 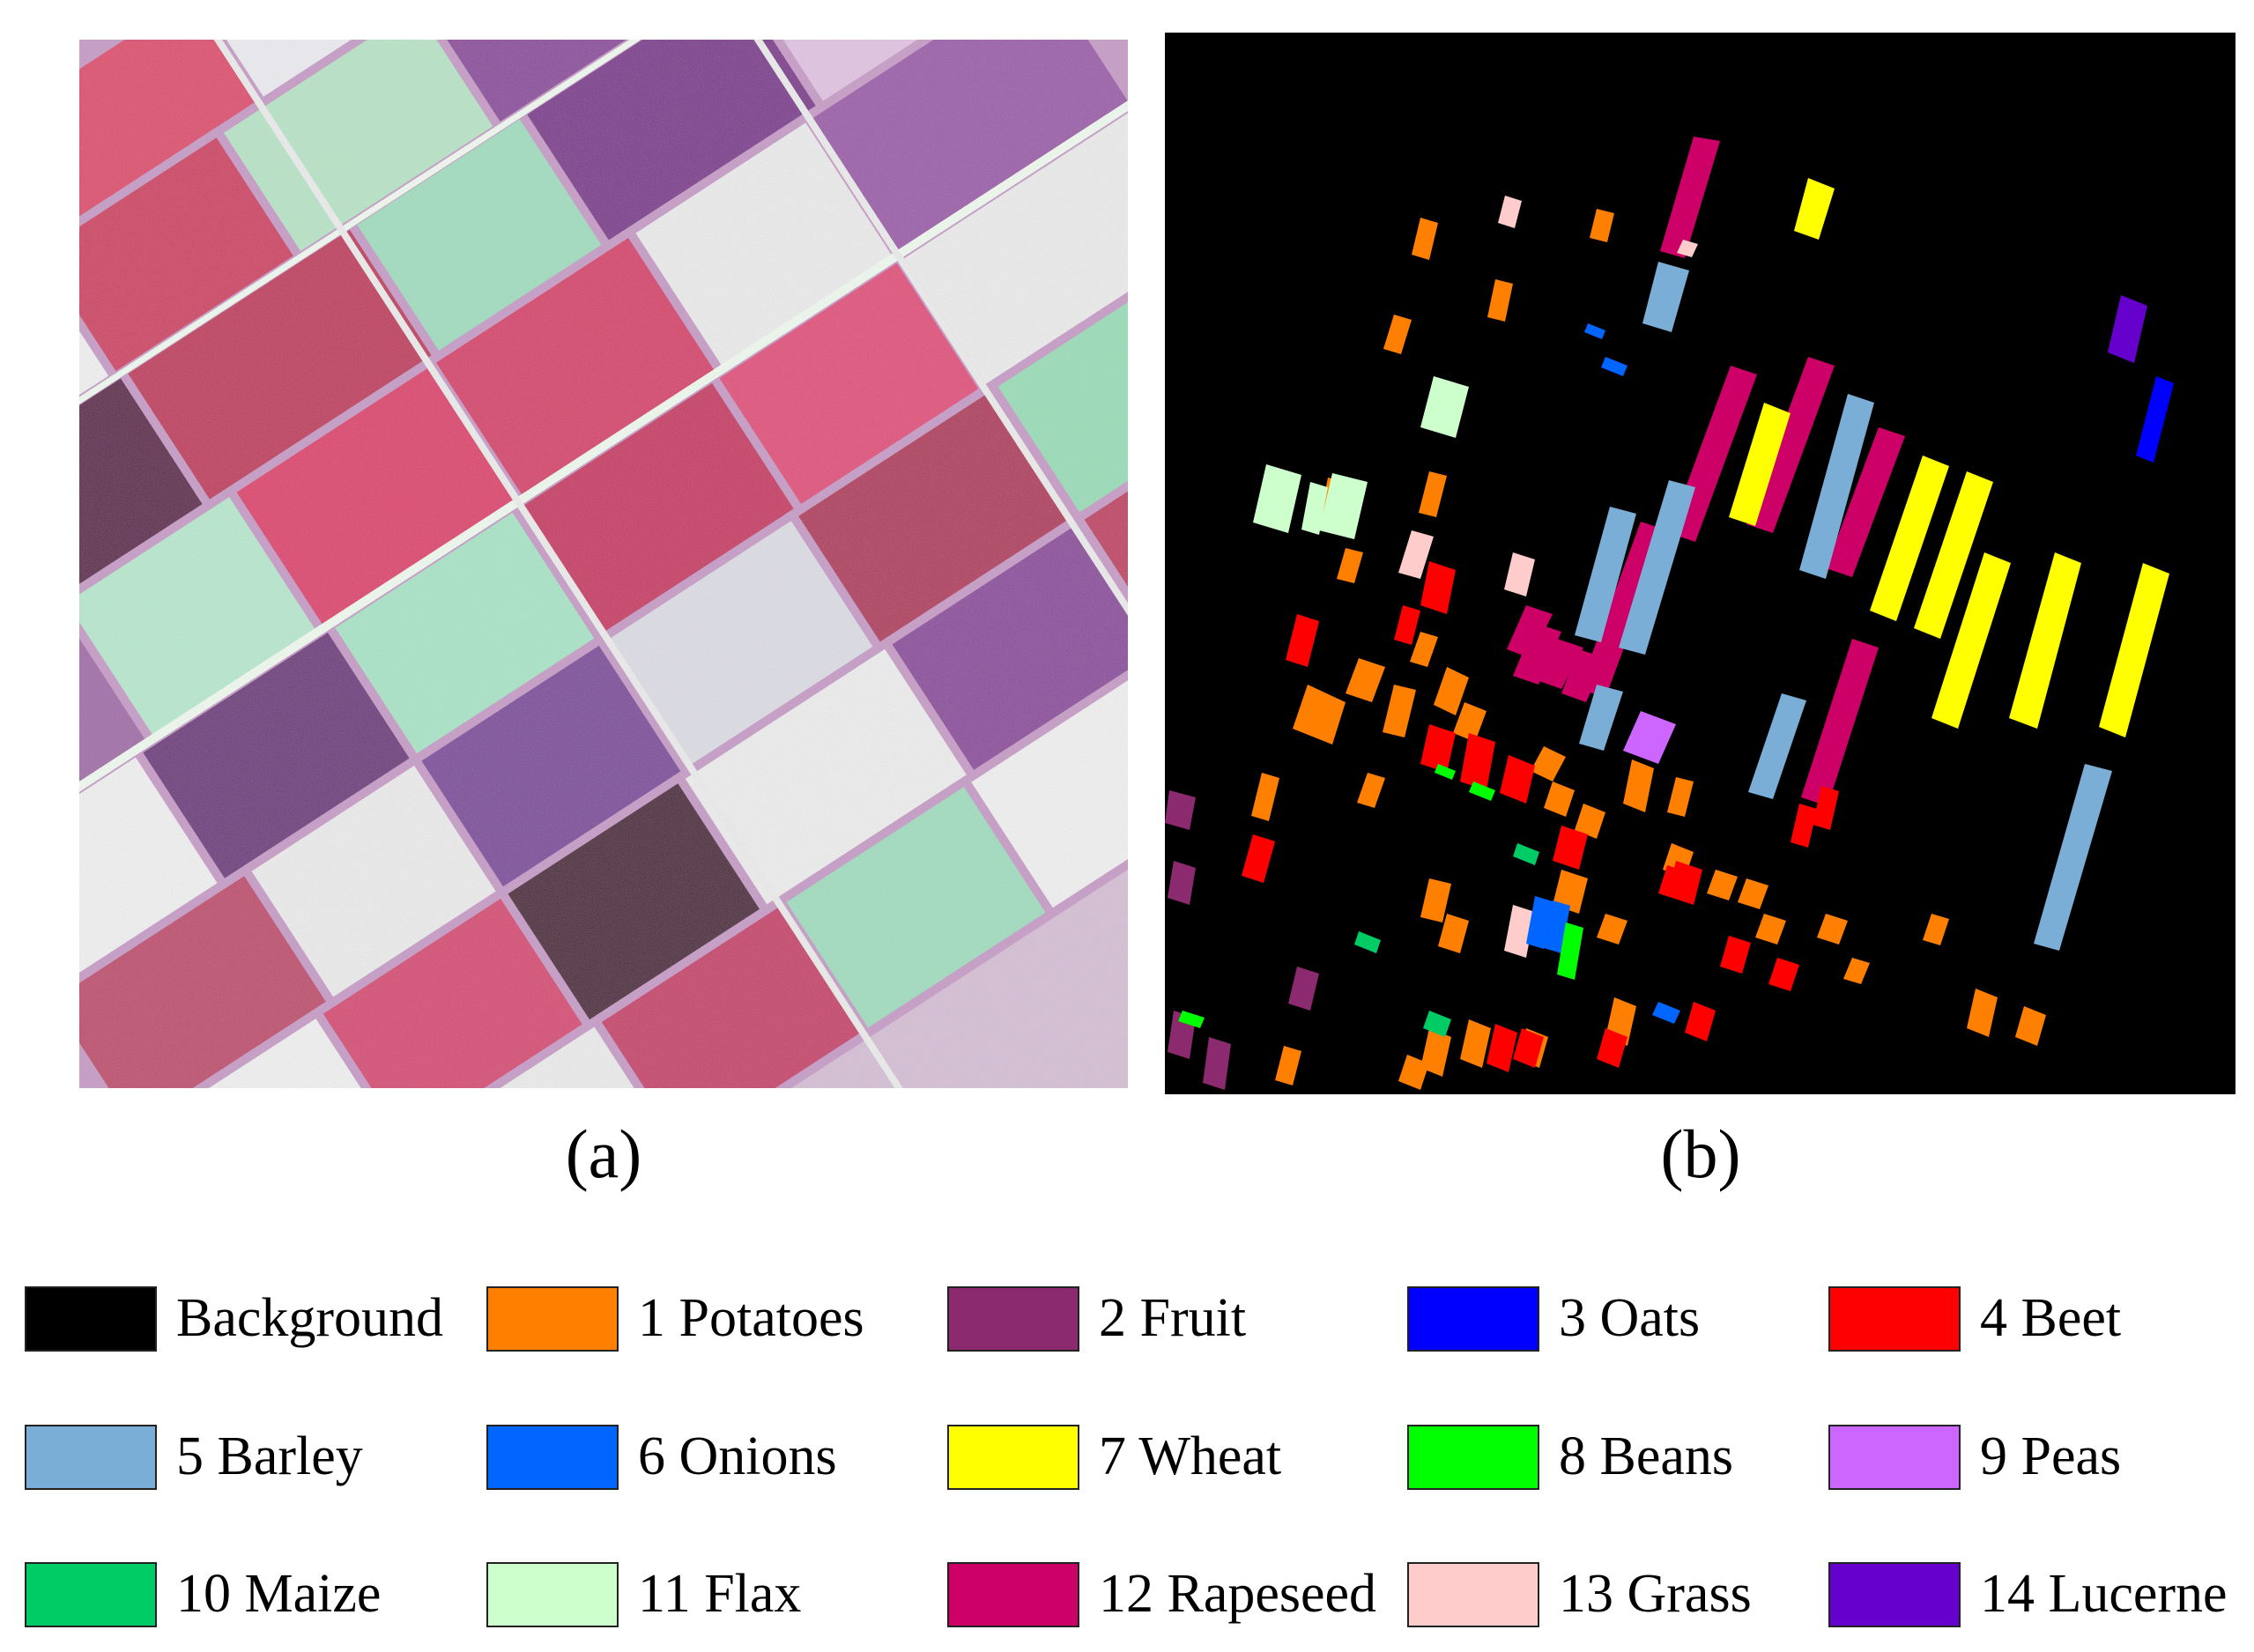 I want to click on legend-label: Background, so click(x=310, y=1318).